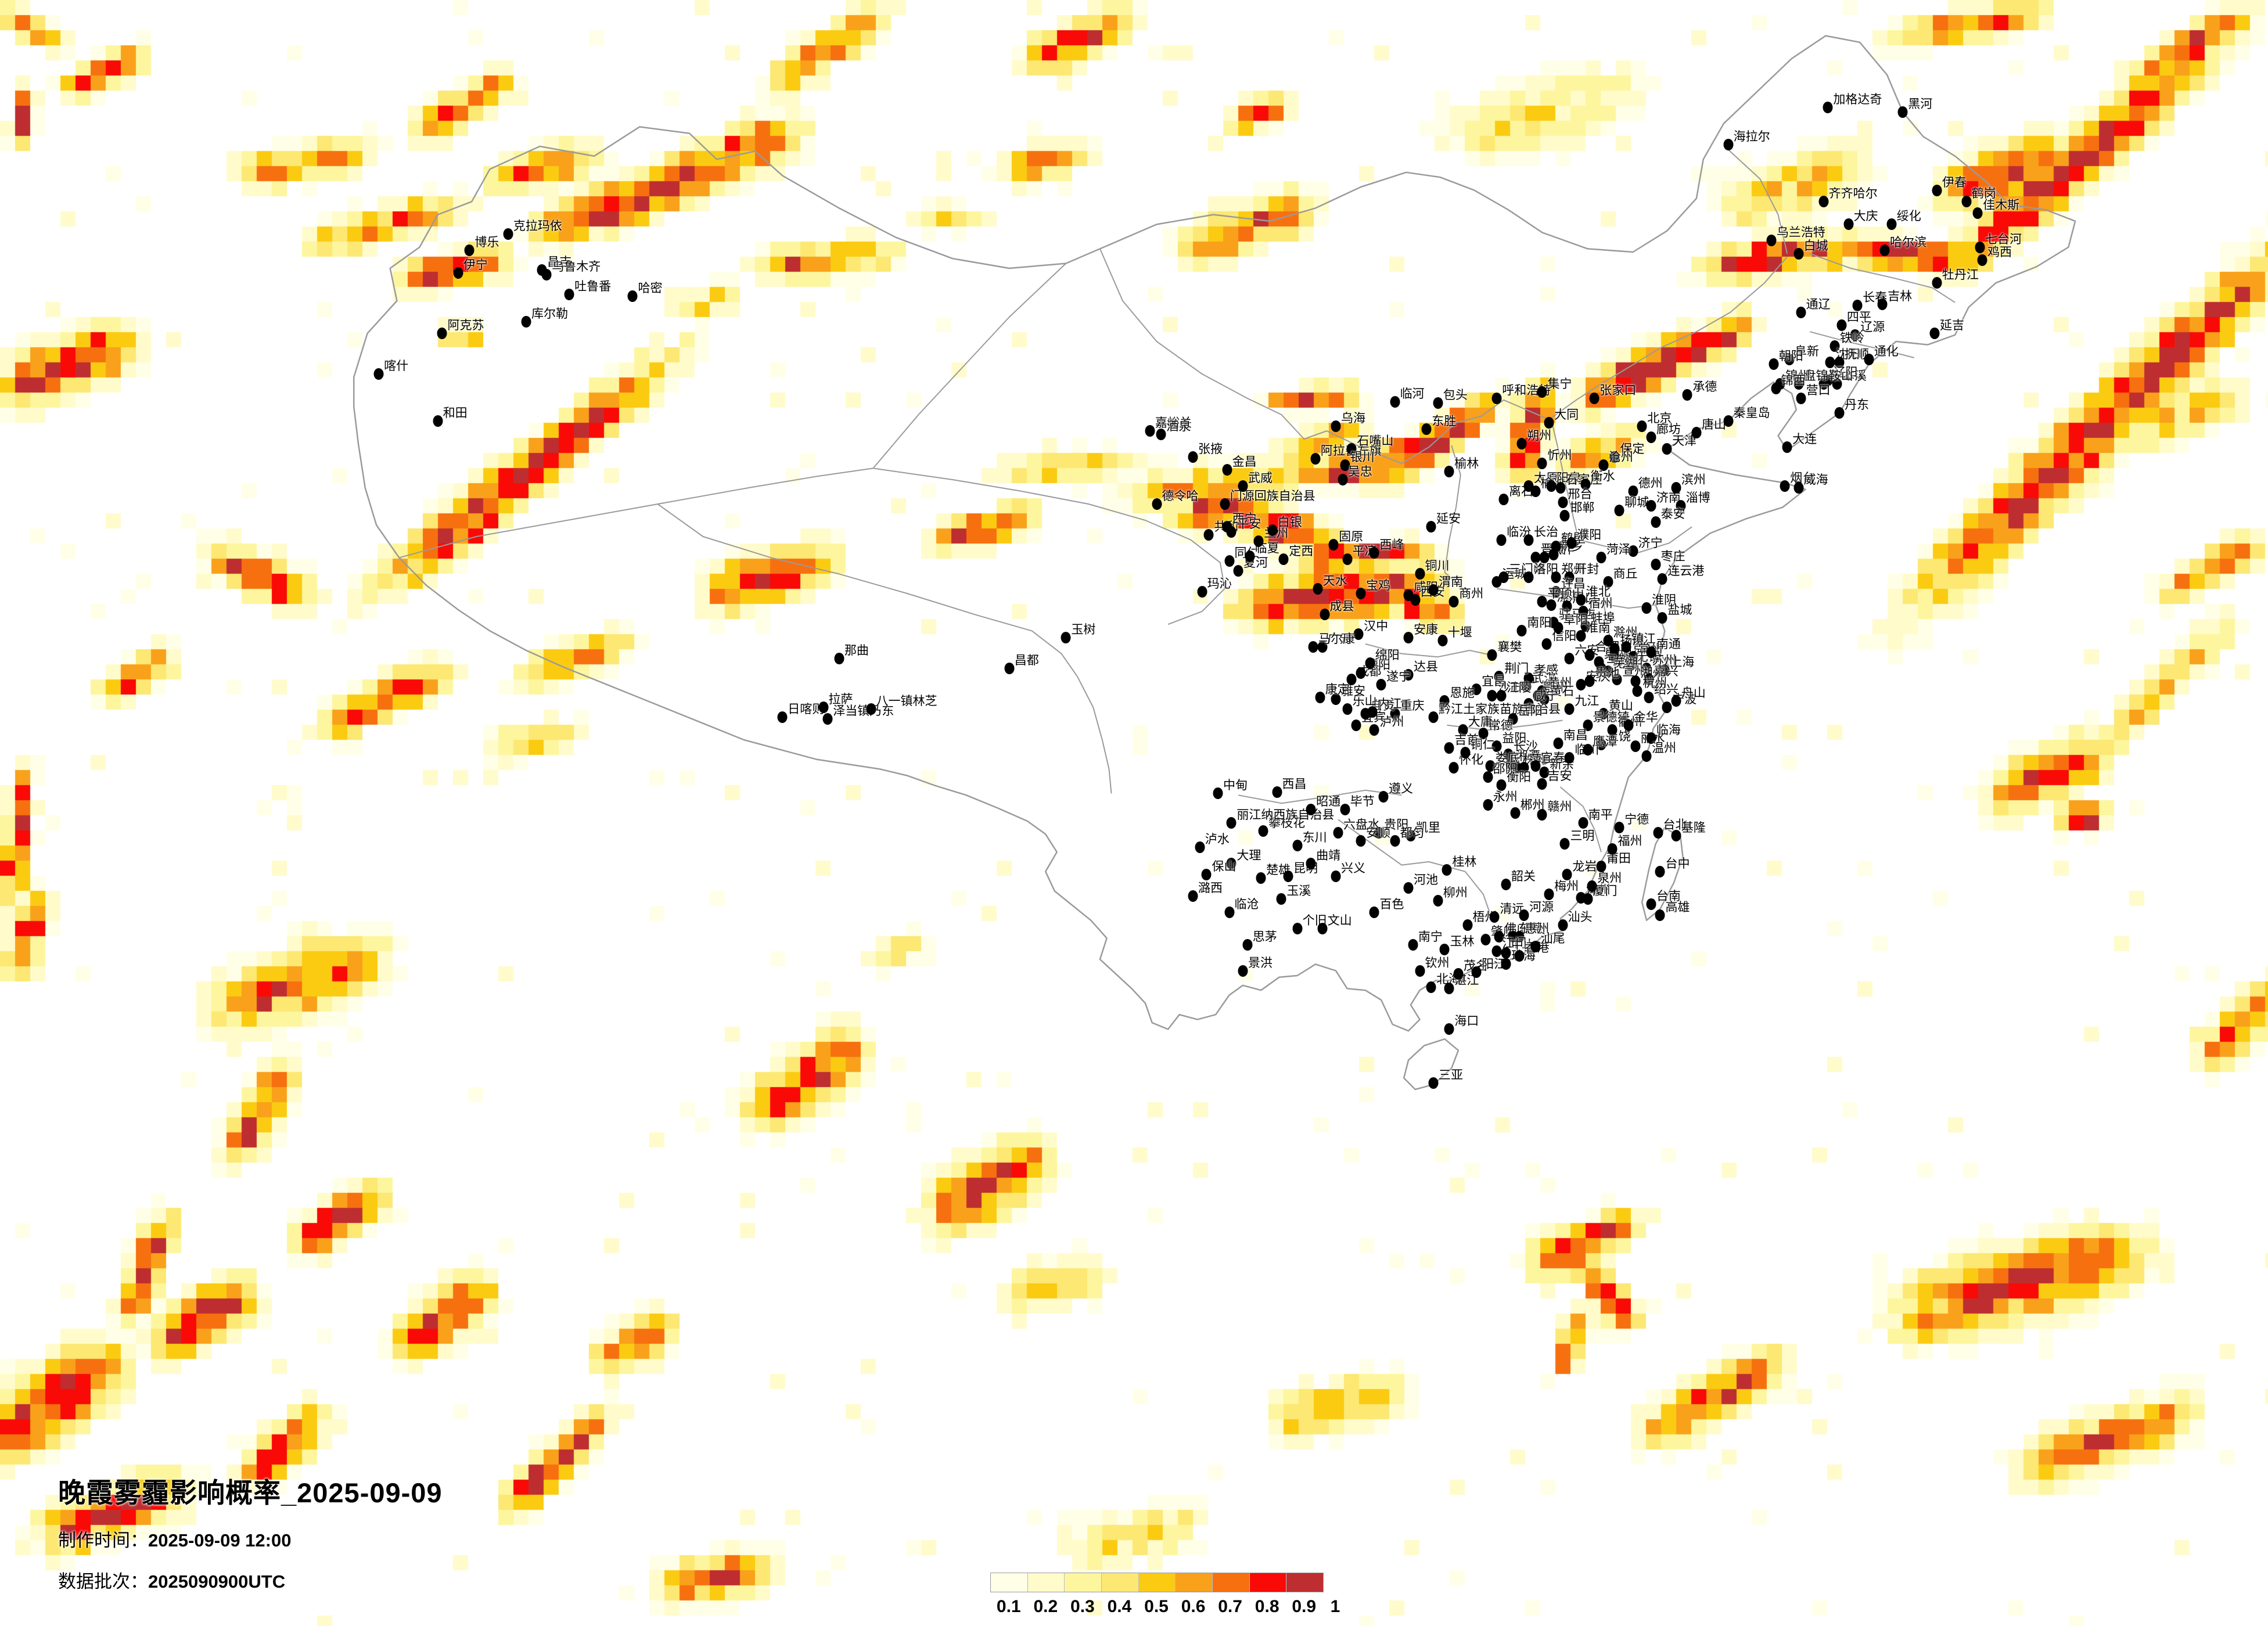 This screenshot has width=2268, height=1626. Describe the element at coordinates (1045, 1606) in the screenshot. I see `legend-tick-label: 0.2` at that location.